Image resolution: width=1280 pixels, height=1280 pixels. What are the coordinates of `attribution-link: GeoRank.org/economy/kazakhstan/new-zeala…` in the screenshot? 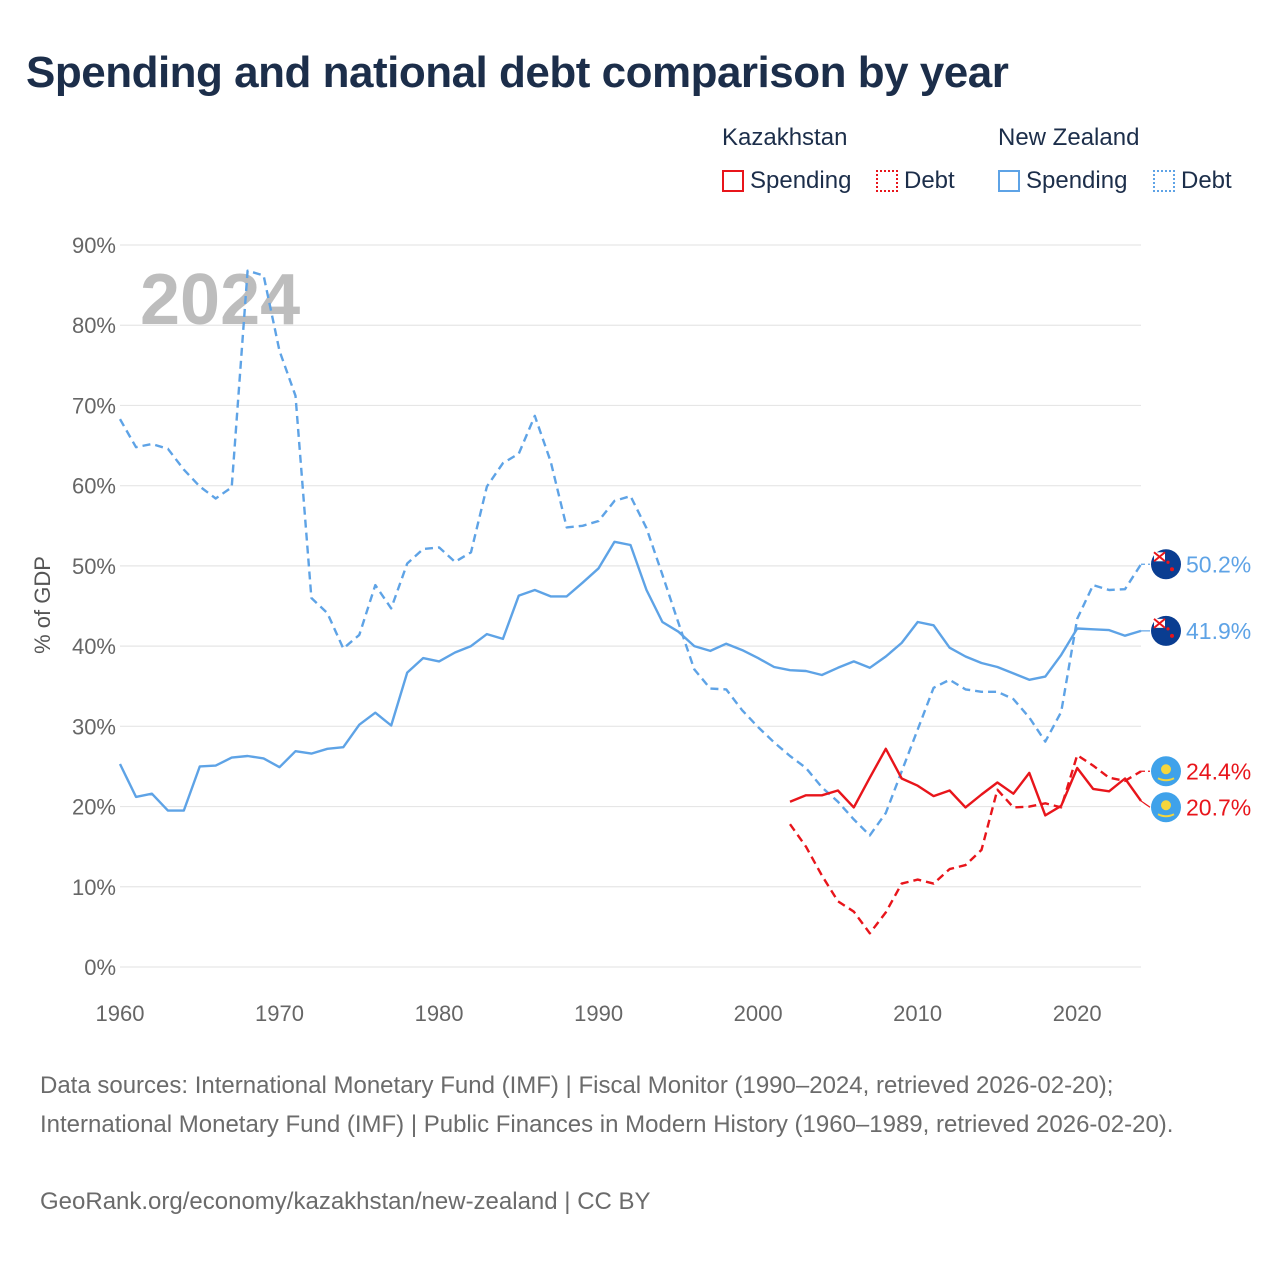 It's located at (345, 1201).